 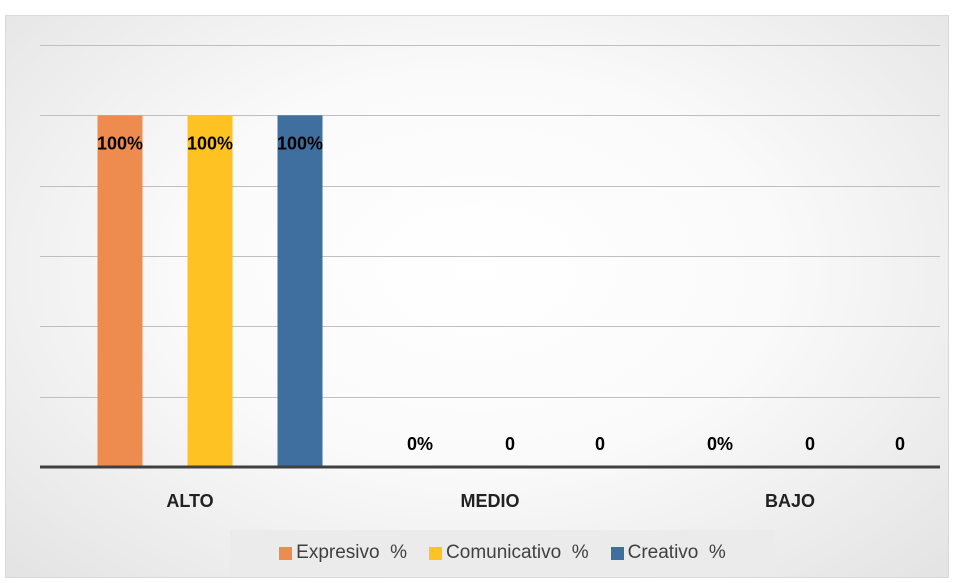 I want to click on legend-item: Expresivo %, so click(x=343, y=553).